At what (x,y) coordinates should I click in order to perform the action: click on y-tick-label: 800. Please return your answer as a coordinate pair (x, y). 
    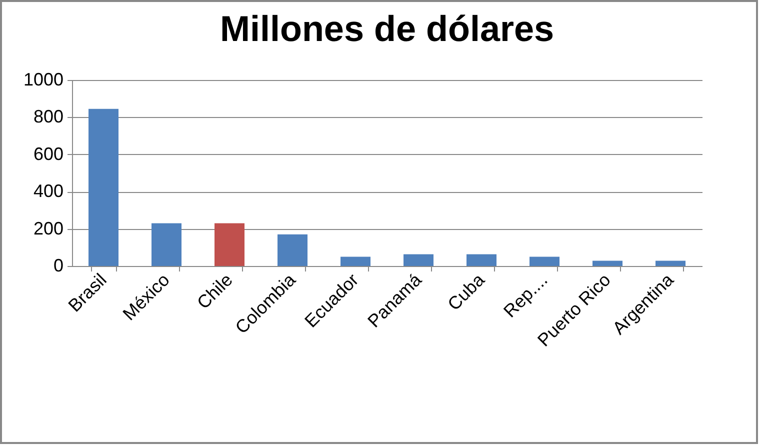
    Looking at the image, I should click on (48, 116).